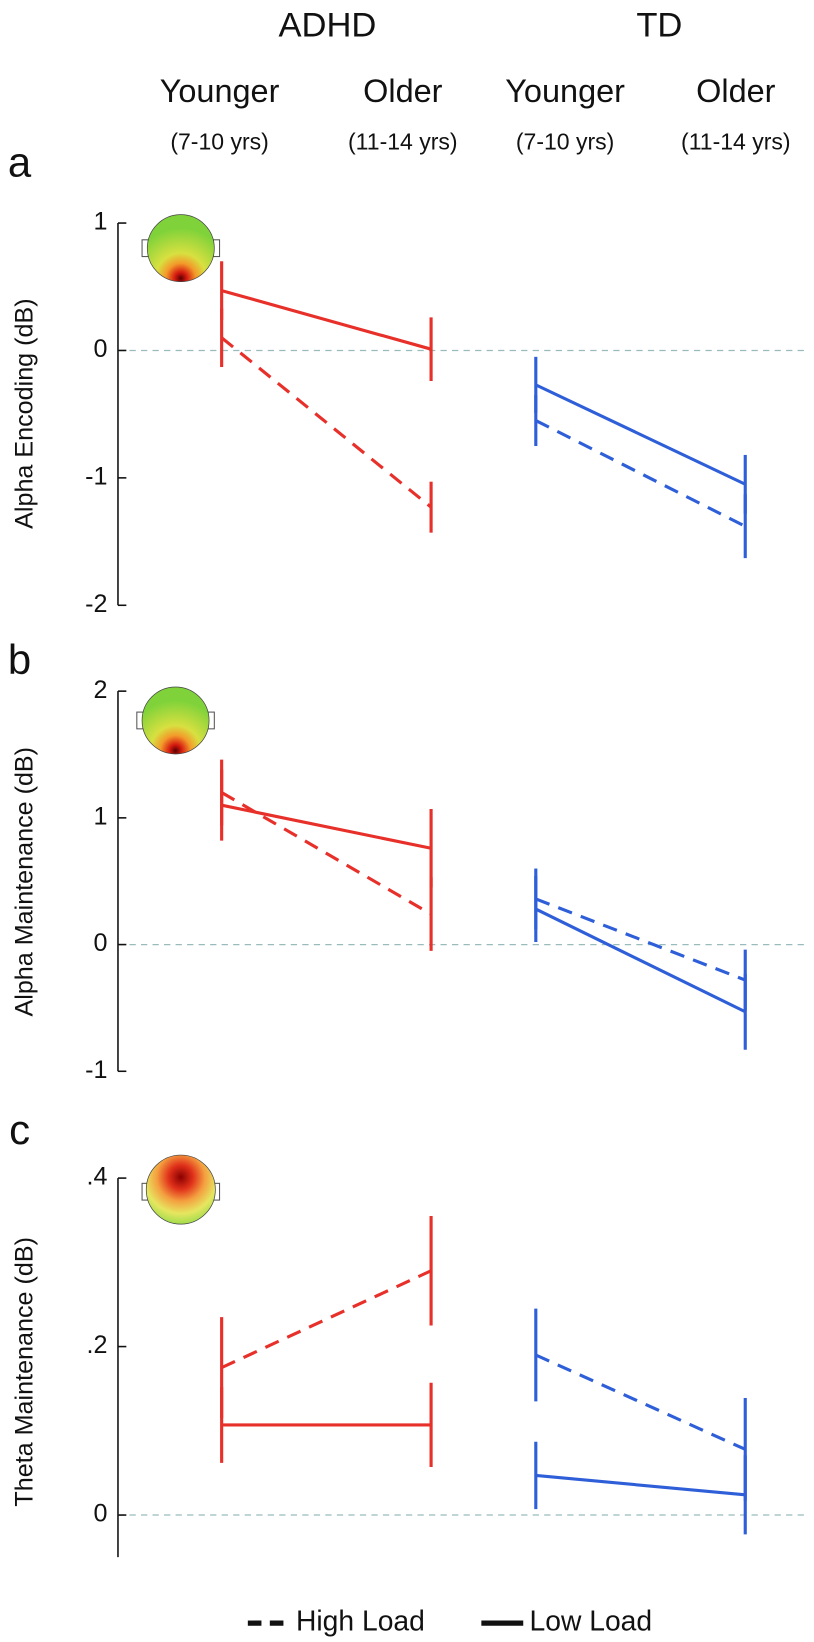  I want to click on y-tick-label: 2, so click(101, 690).